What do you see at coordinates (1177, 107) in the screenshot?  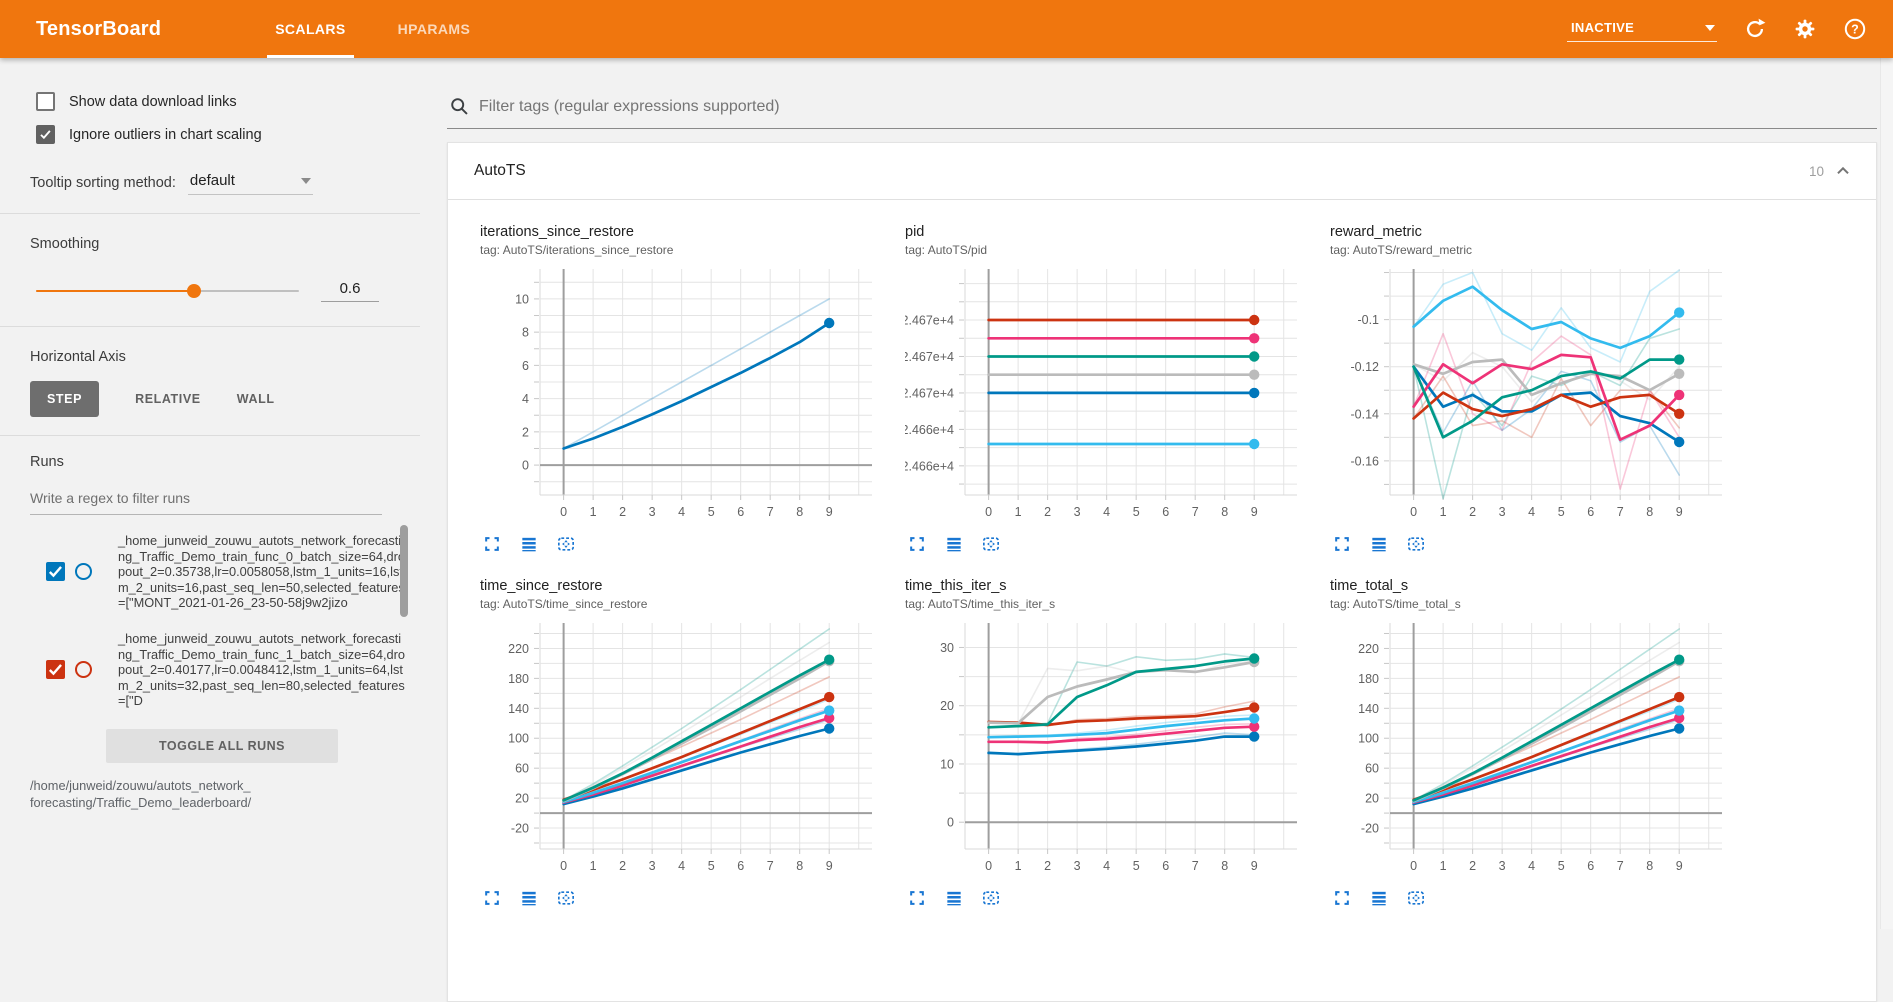 I see `tag-filter-input` at bounding box center [1177, 107].